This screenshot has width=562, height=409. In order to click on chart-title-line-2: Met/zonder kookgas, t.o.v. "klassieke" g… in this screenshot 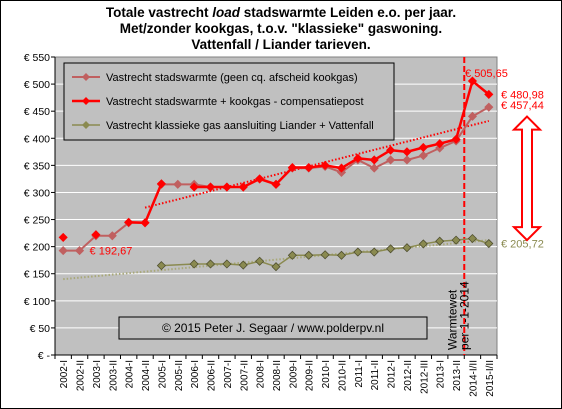, I will do `click(281, 28)`.